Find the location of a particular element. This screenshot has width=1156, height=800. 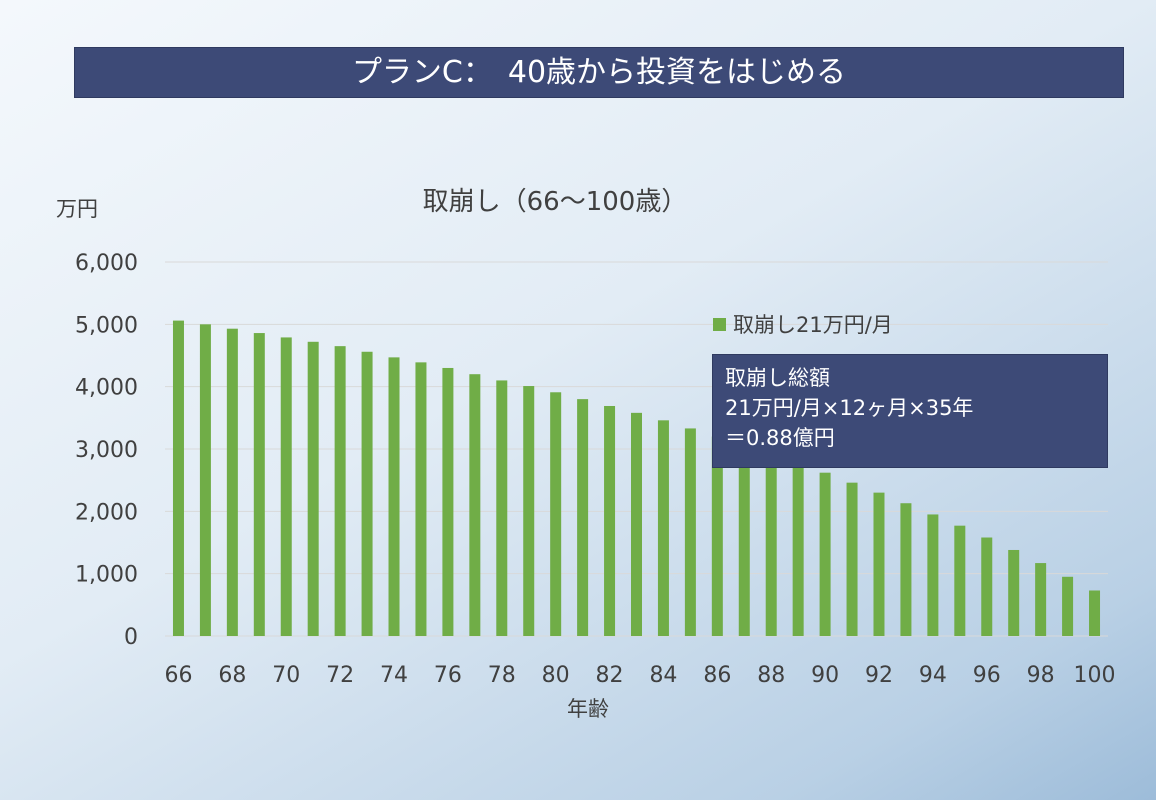

chart-title: 取崩し（66～100歳） is located at coordinates (555, 202).